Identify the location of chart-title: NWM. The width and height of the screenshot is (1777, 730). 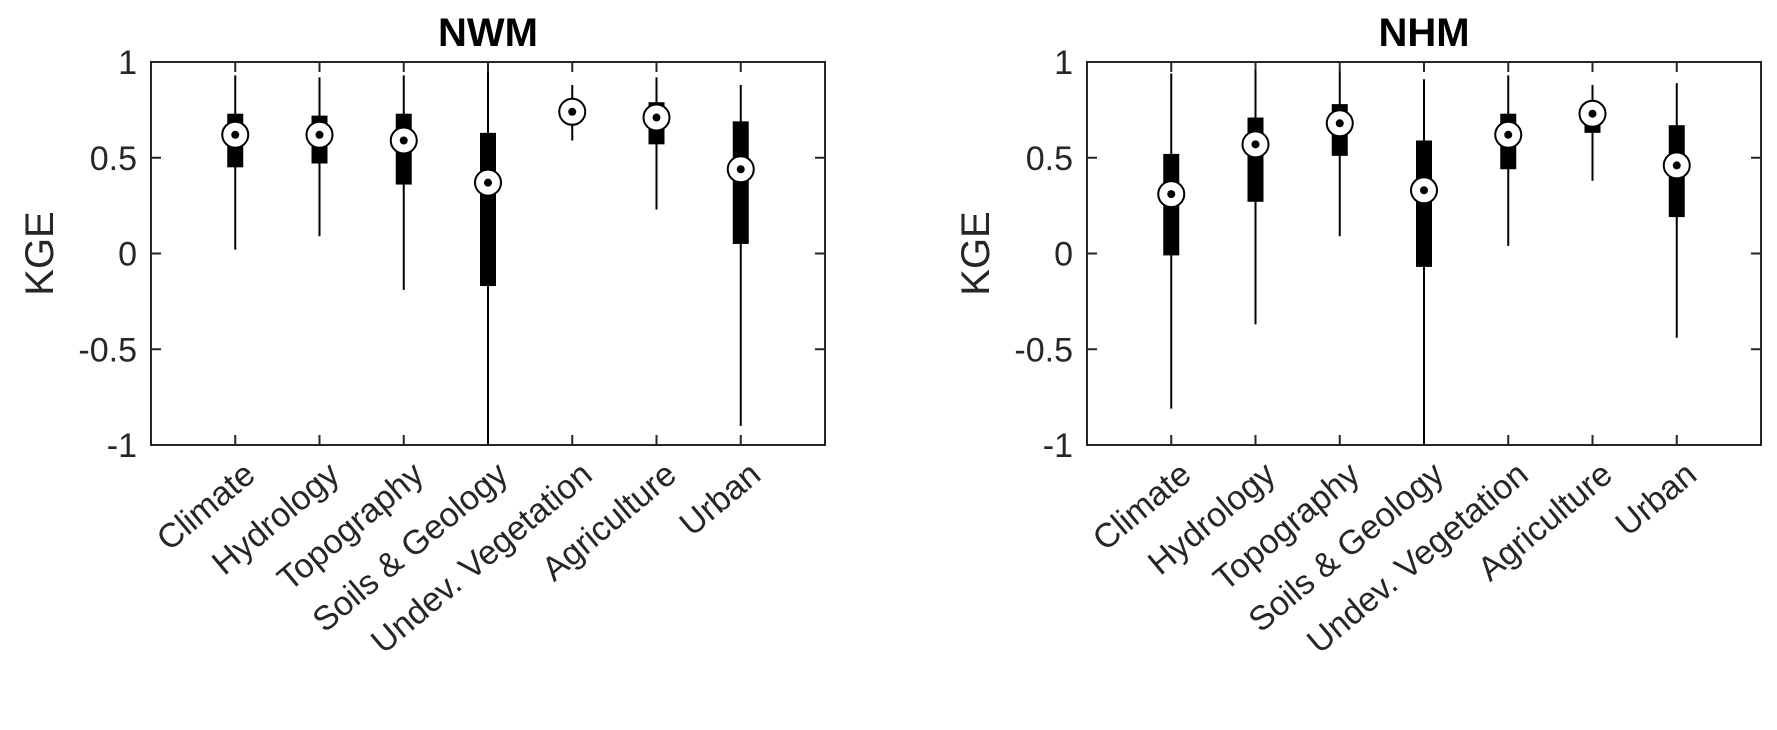
(488, 33).